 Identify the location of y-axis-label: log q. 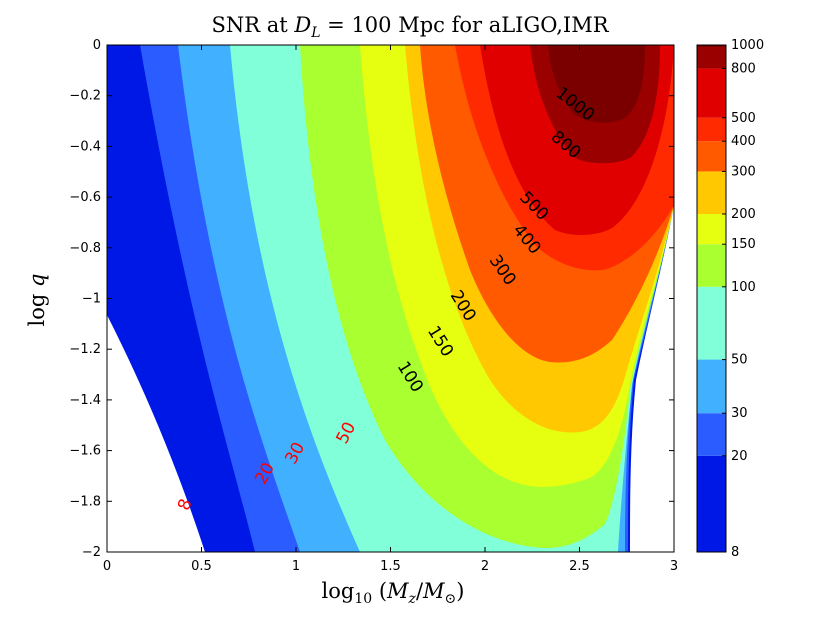
(37, 300).